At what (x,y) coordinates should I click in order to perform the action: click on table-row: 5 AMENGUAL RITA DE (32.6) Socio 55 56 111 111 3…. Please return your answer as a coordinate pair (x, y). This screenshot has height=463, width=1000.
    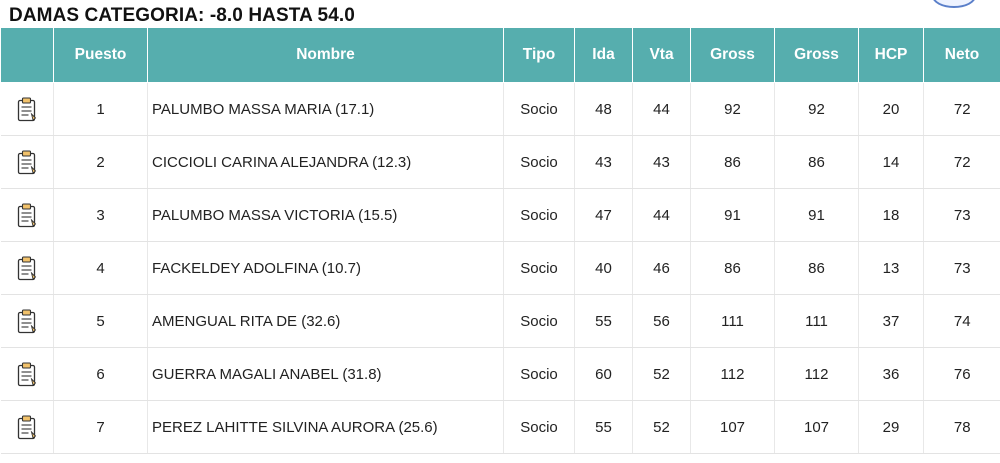
    Looking at the image, I should click on (500, 321).